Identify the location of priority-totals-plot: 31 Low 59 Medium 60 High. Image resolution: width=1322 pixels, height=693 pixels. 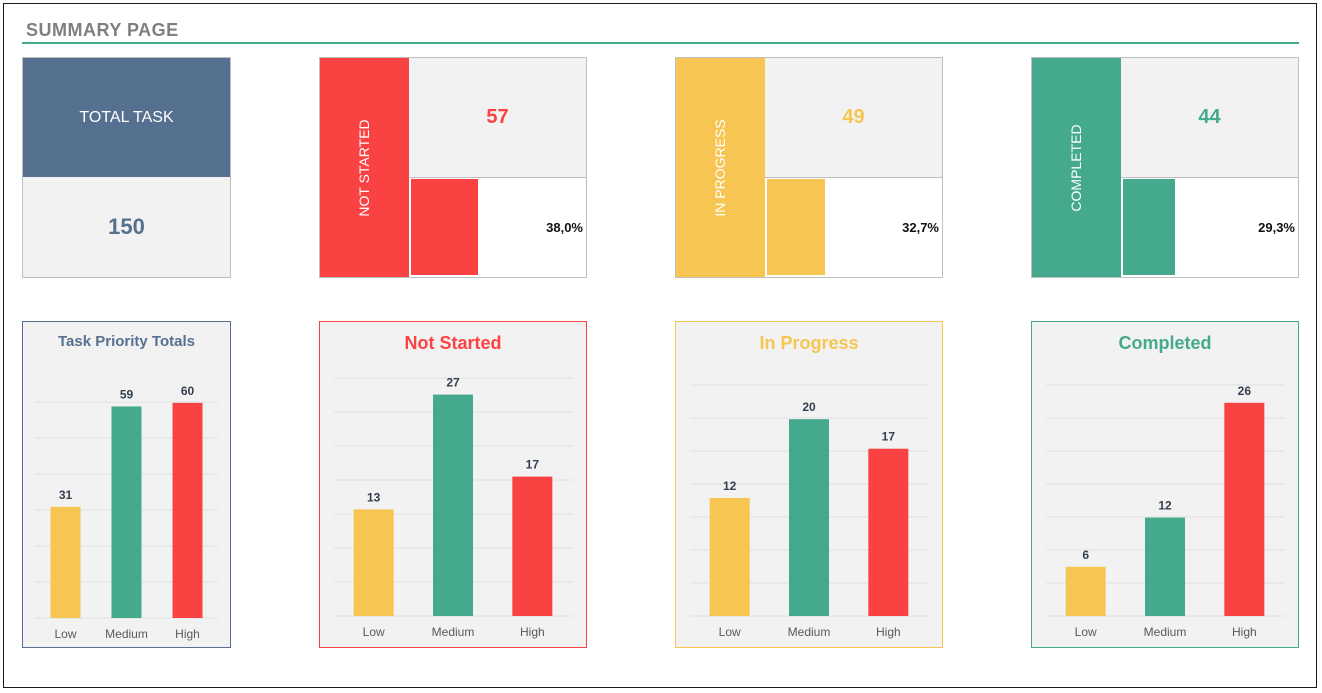
(126, 512).